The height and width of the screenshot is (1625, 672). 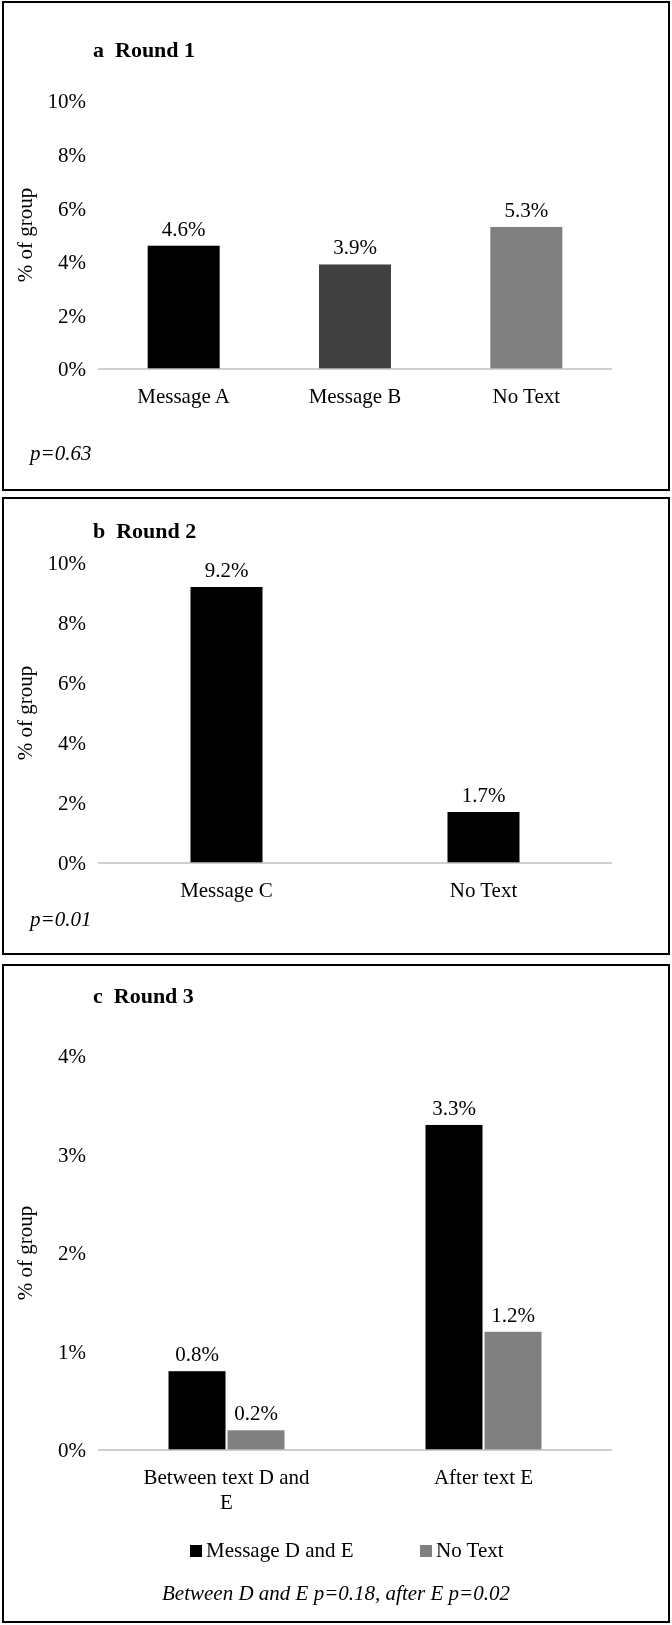 I want to click on y-tick-label: 1%, so click(x=72, y=1351).